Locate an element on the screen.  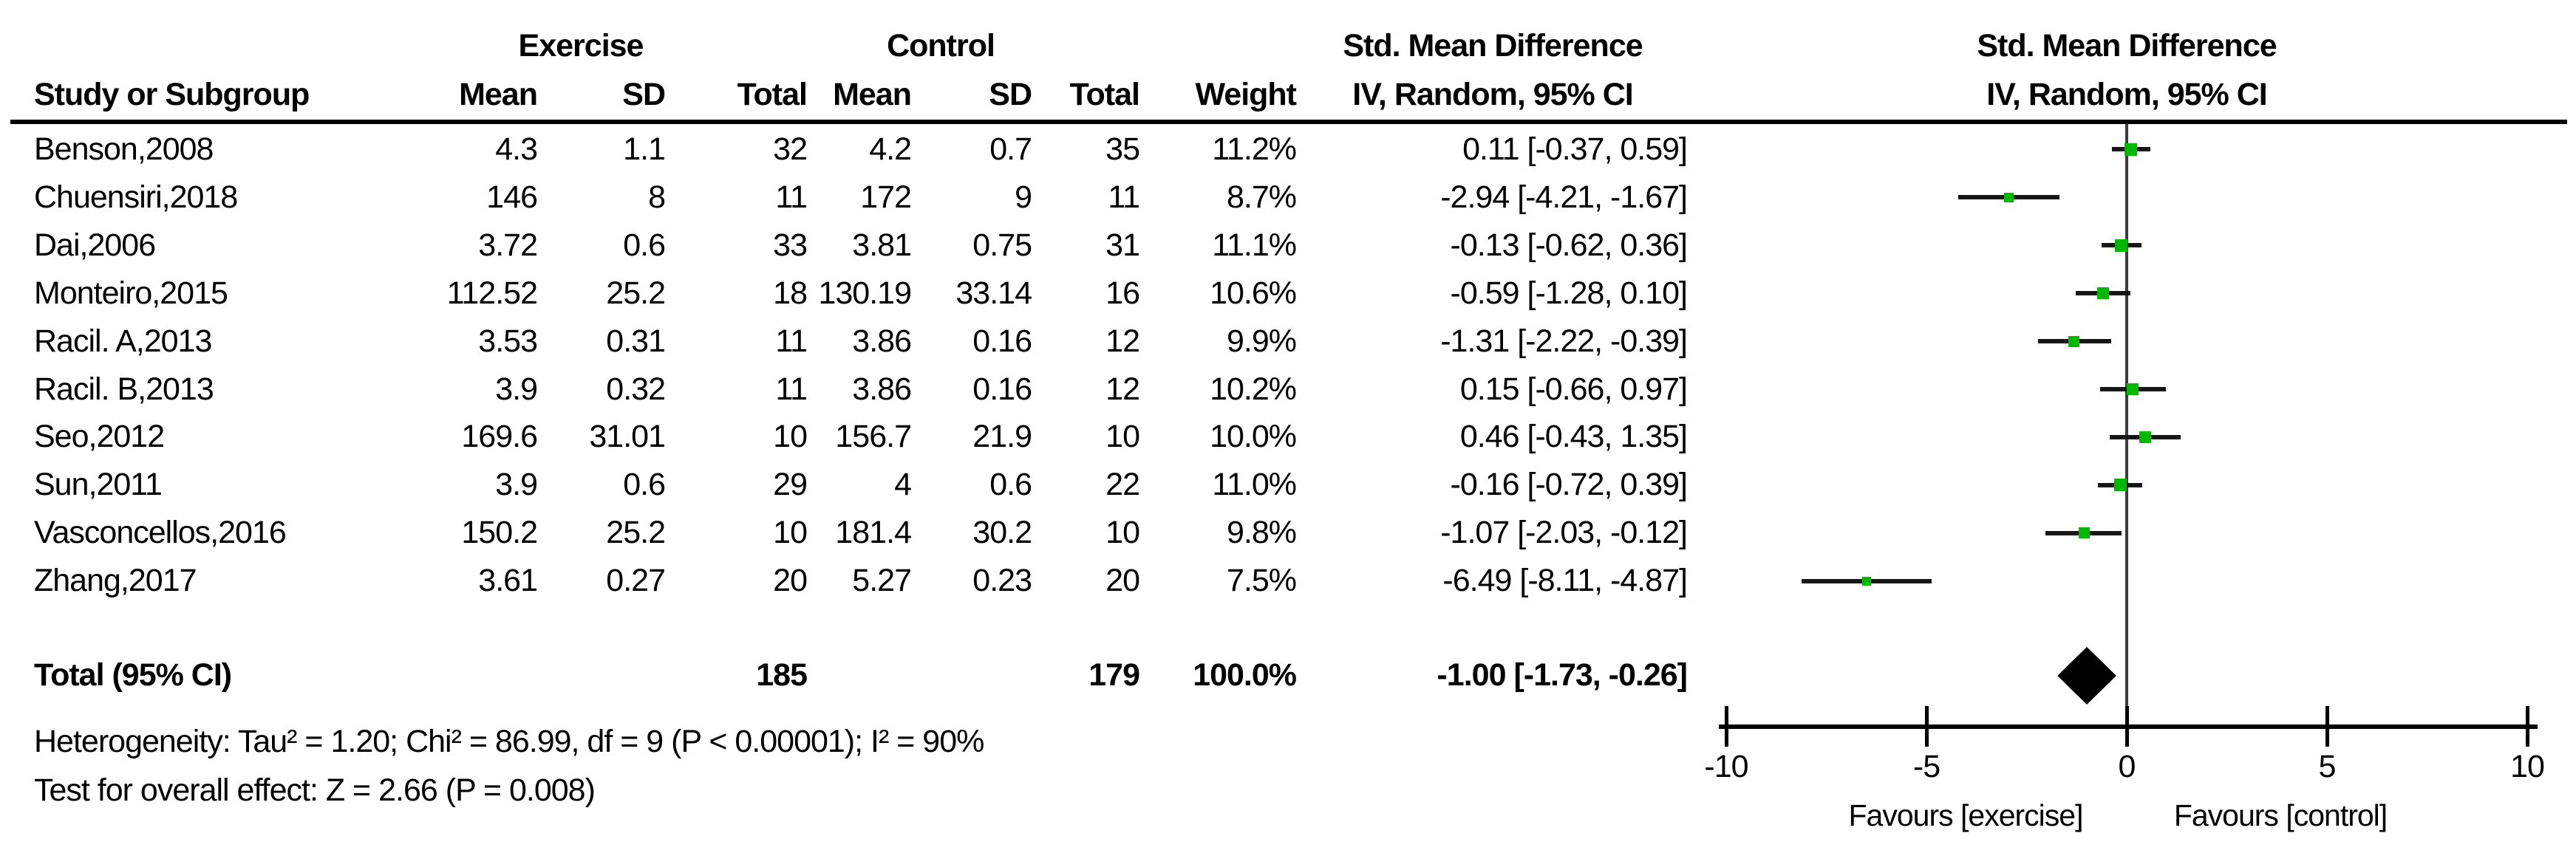
cell-weight: 10.0% is located at coordinates (1253, 437).